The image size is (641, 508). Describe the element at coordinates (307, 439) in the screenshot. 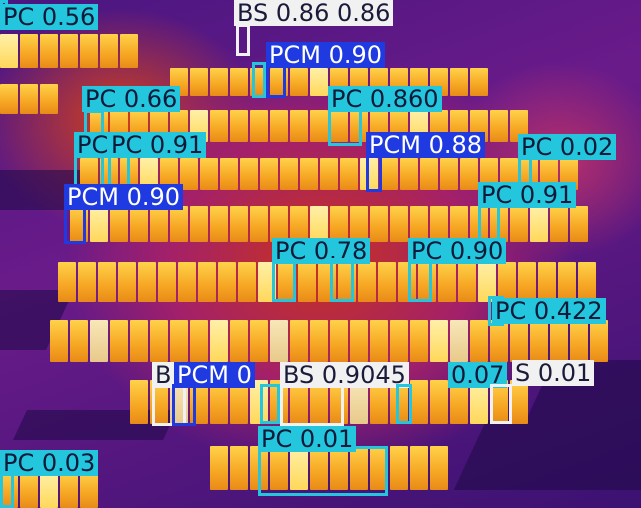

I see `detection-label: PC 0.01` at that location.